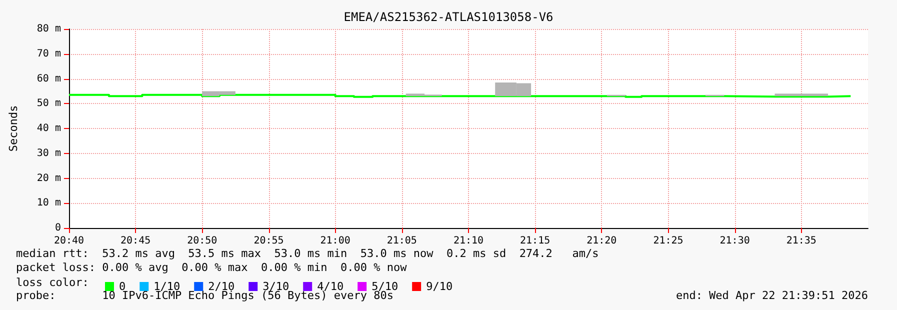  Describe the element at coordinates (13, 128) in the screenshot. I see `y-axis-title: Seconds` at that location.